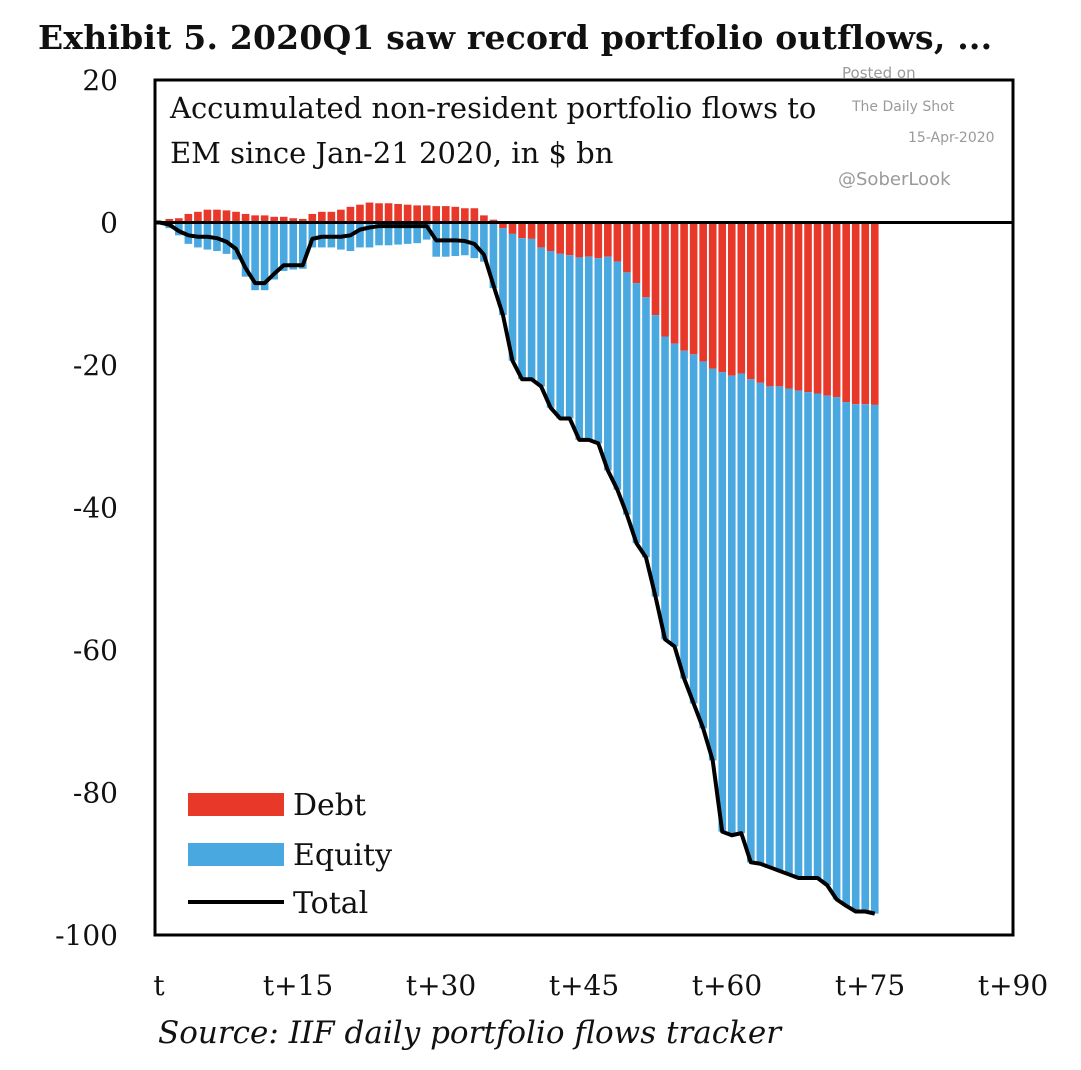 The image size is (1081, 1070). What do you see at coordinates (329, 805) in the screenshot?
I see `legend-debt-label: Debt` at bounding box center [329, 805].